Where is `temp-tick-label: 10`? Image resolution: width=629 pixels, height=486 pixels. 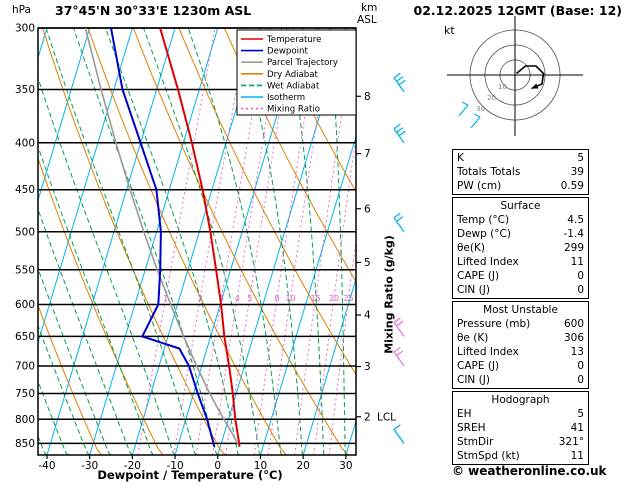
temp-tick-label: 10 is located at coordinates (260, 466).